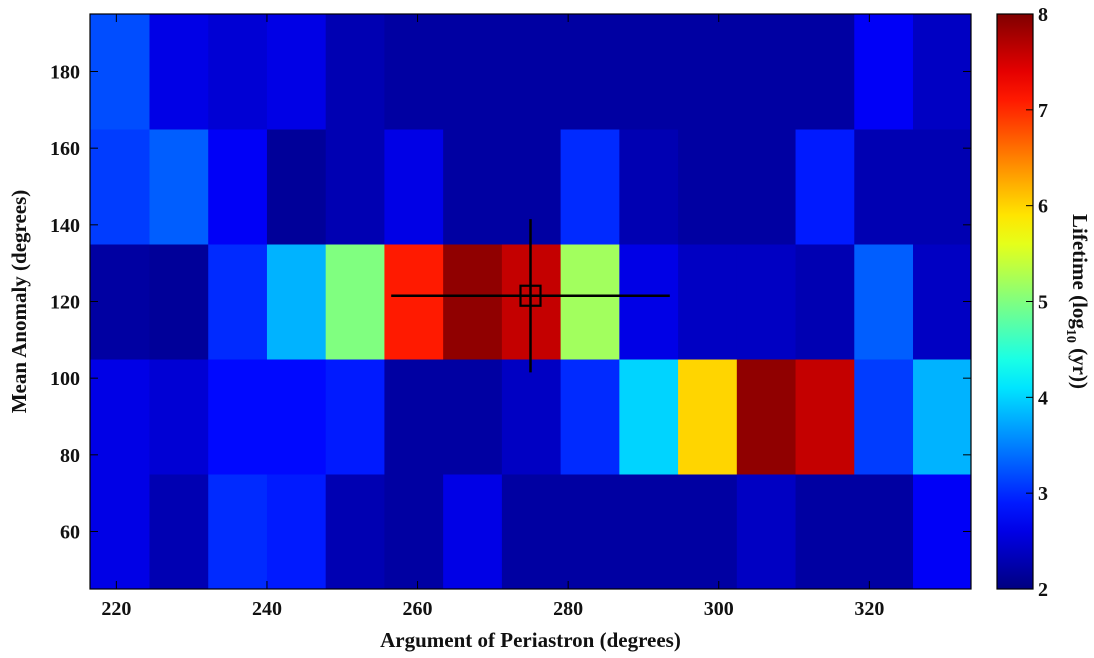 Image resolution: width=1094 pixels, height=658 pixels. Describe the element at coordinates (1080, 271) in the screenshot. I see `colorbar-label-main: Lifetime (log` at that location.